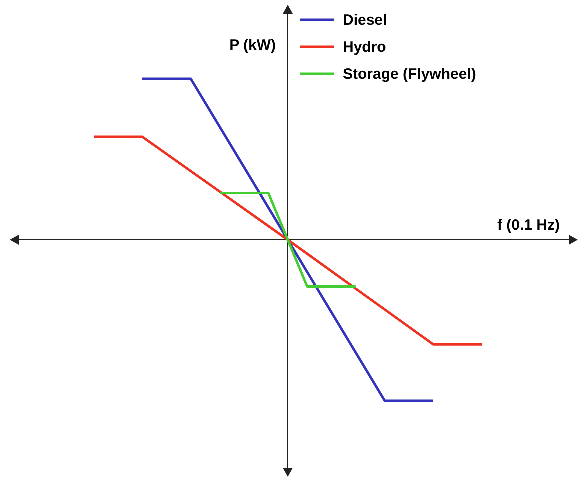  I want to click on y-axis-title: P (kW), so click(253, 45).